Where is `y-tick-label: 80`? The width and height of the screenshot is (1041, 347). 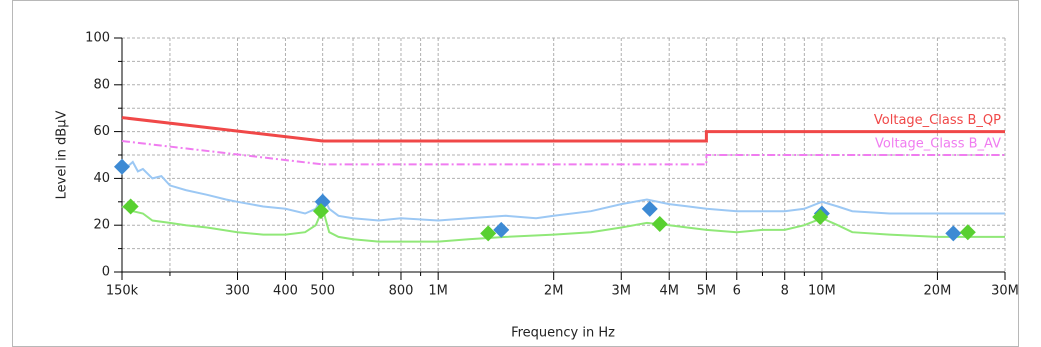 y-tick-label: 80 is located at coordinates (101, 84).